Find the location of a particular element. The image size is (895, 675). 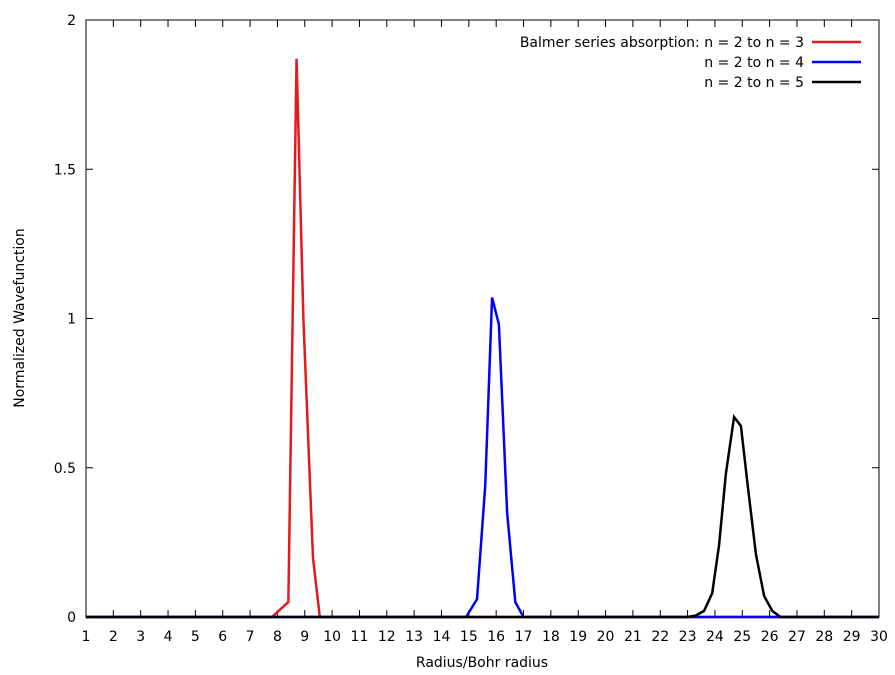

y-tick-label: 1.5 is located at coordinates (65, 170).